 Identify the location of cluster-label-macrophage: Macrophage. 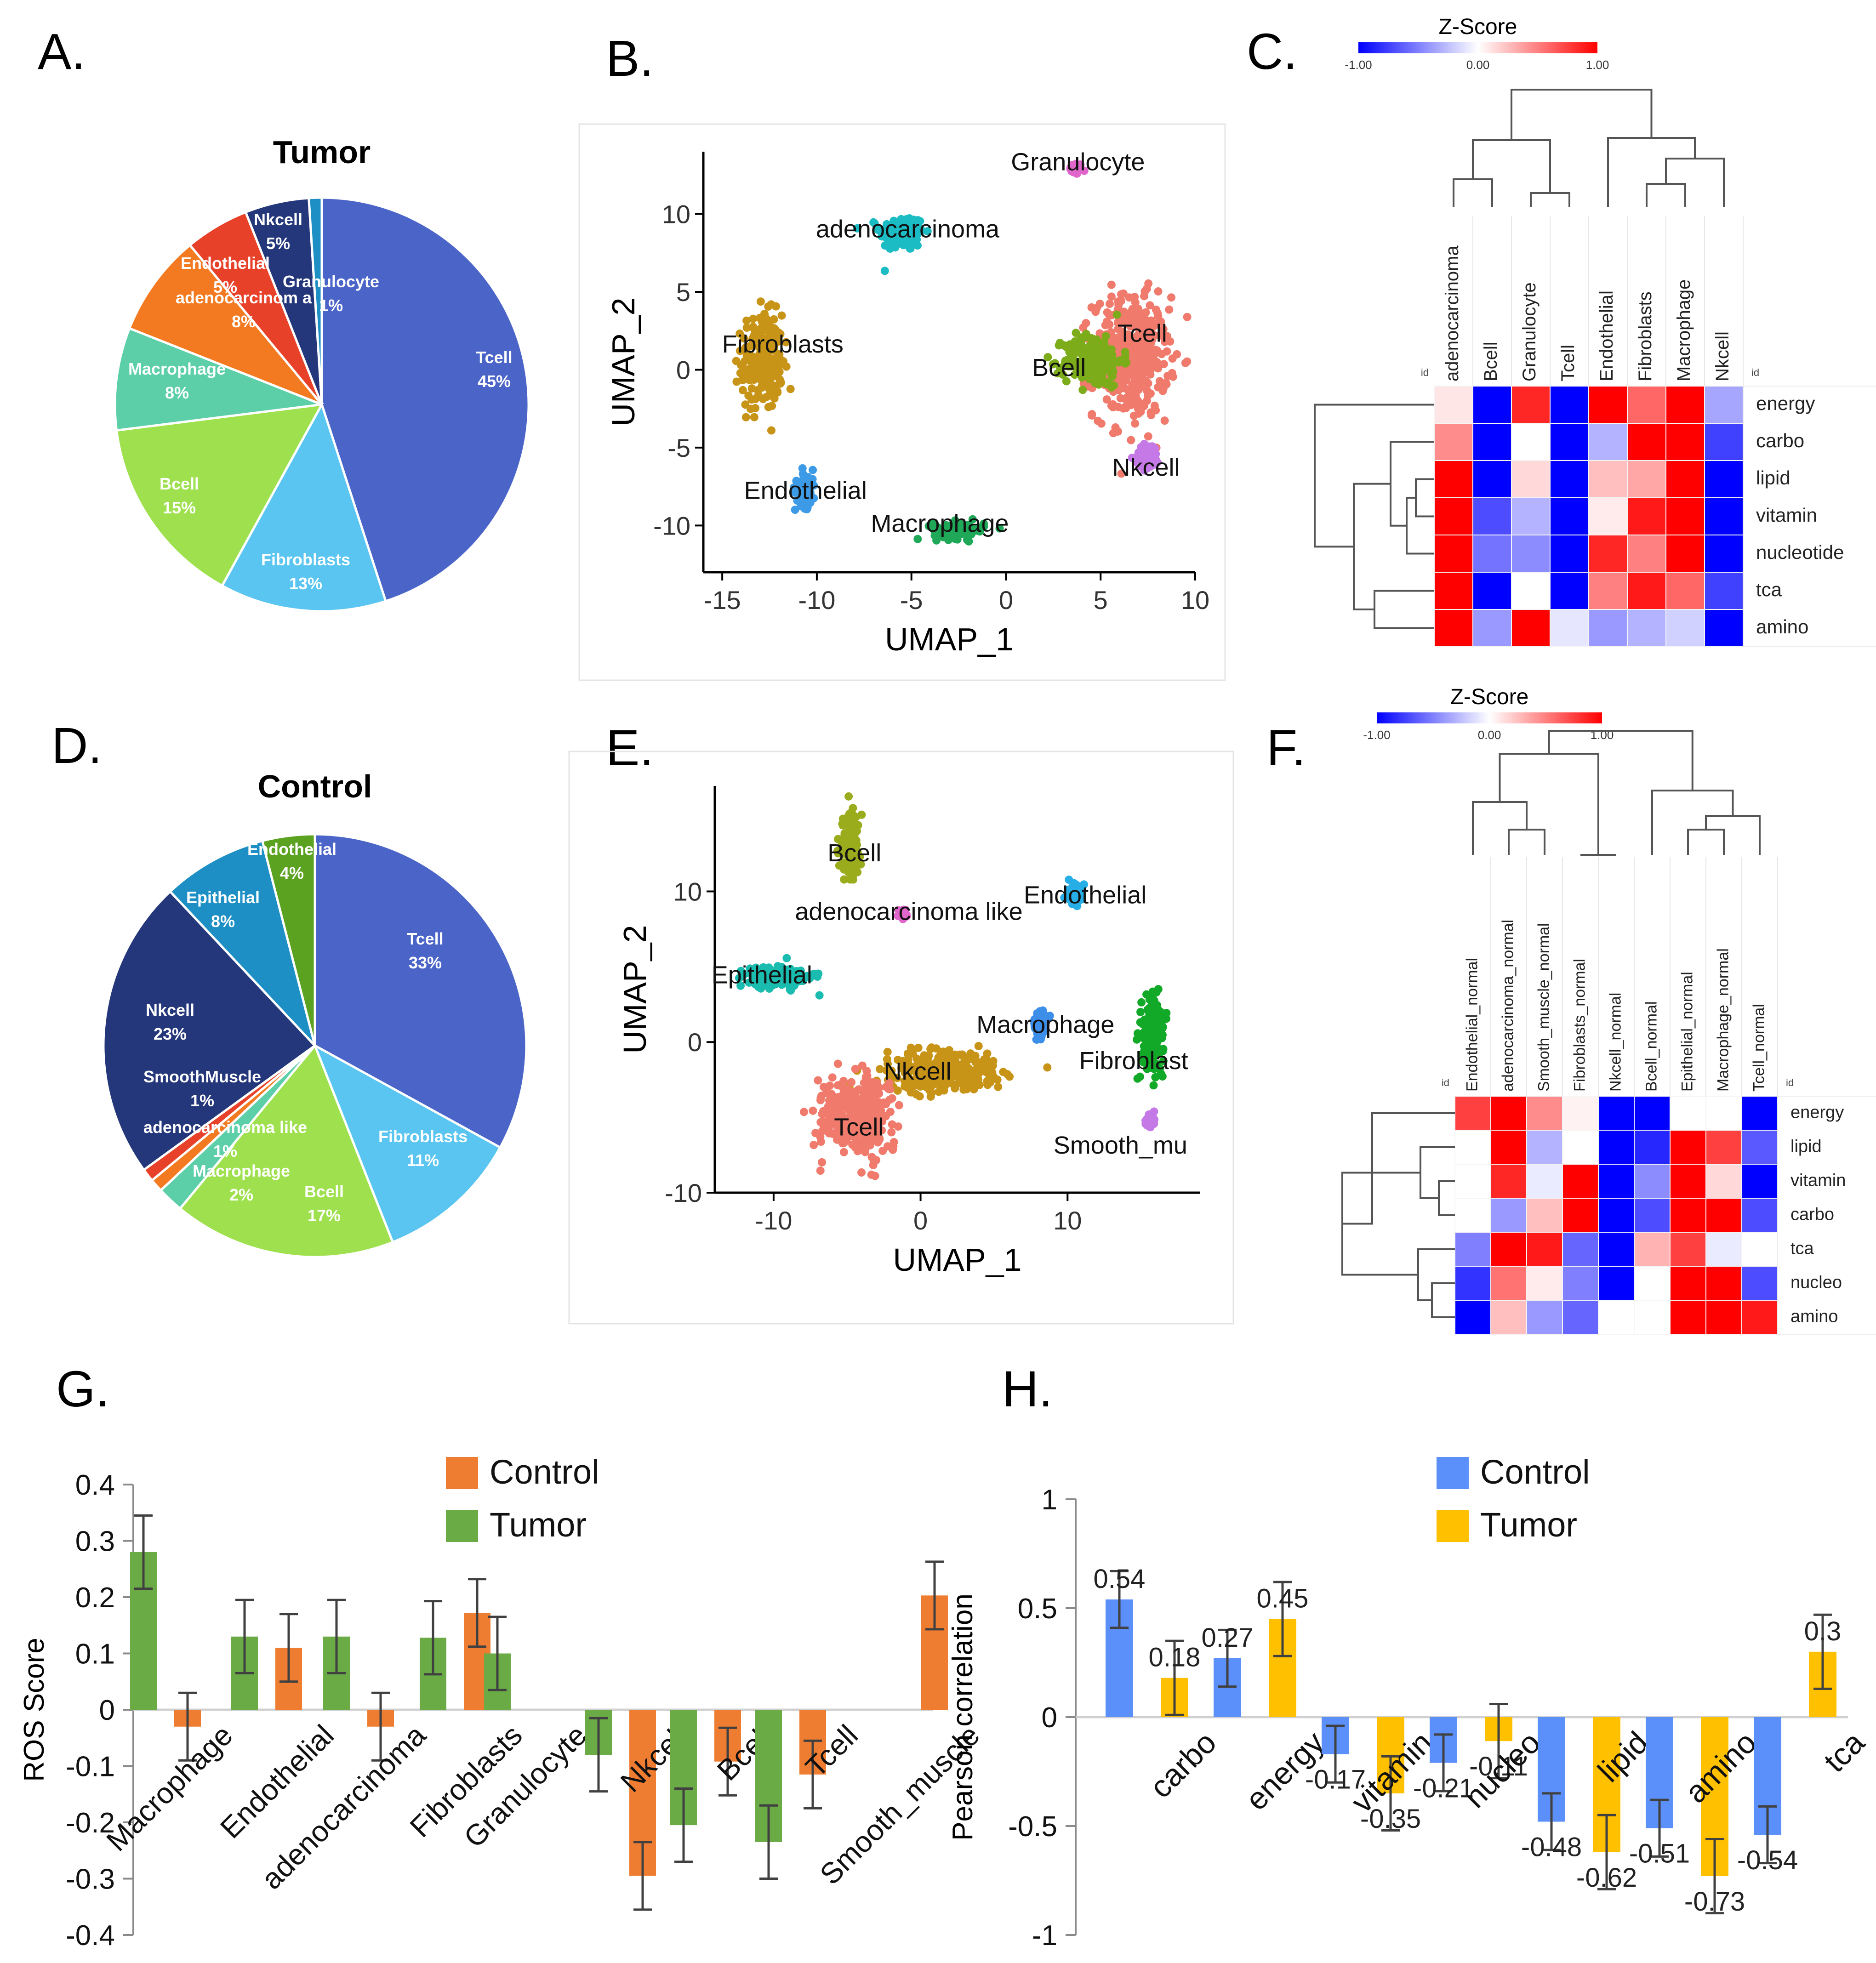
(940, 523).